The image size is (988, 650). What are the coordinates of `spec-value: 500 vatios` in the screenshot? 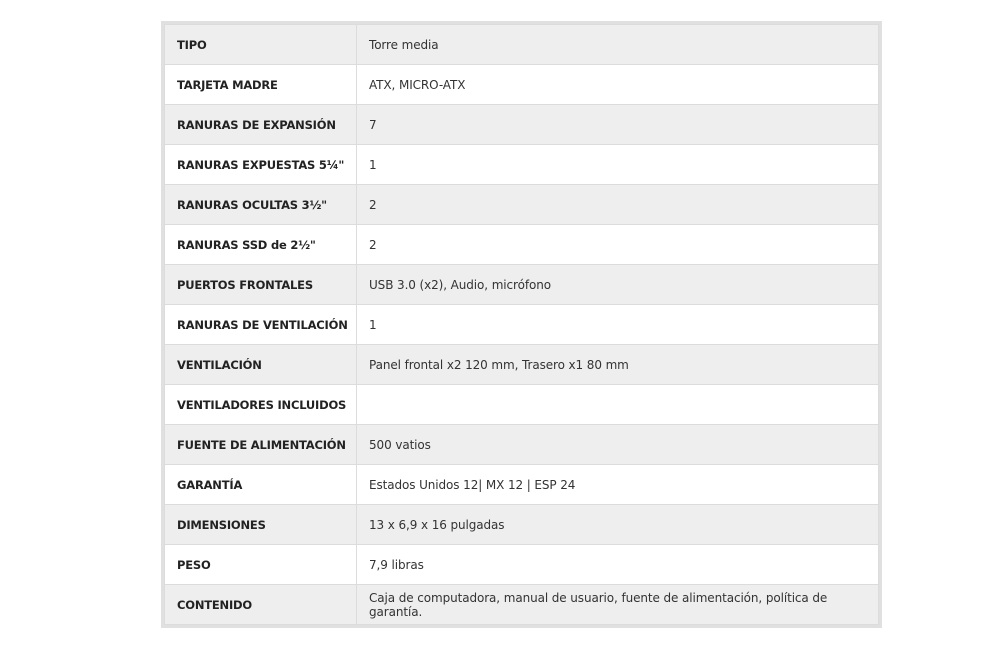 It's located at (617, 444).